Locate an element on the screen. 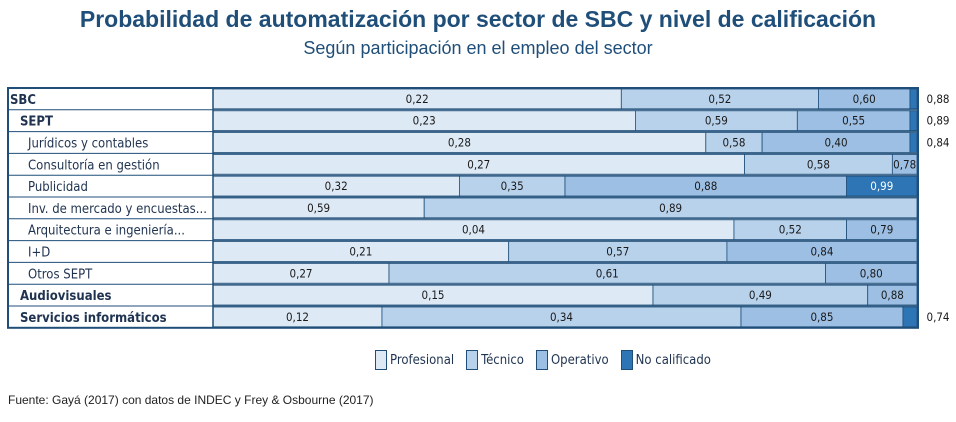 Image resolution: width=956 pixels, height=422 pixels. bar-operativo-audiovisuales is located at coordinates (892, 295).